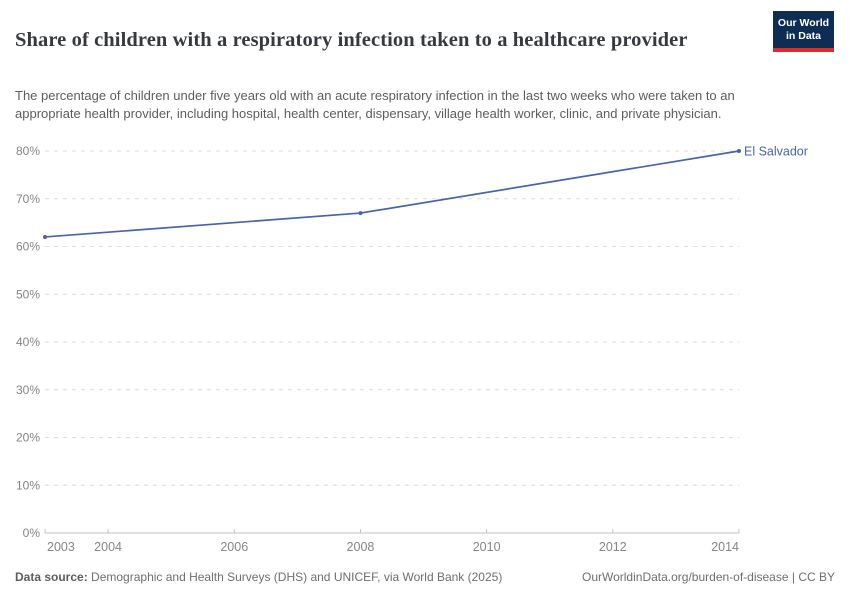 This screenshot has height=600, width=850. What do you see at coordinates (803, 36) in the screenshot?
I see `owid-logo-line2: in Data` at bounding box center [803, 36].